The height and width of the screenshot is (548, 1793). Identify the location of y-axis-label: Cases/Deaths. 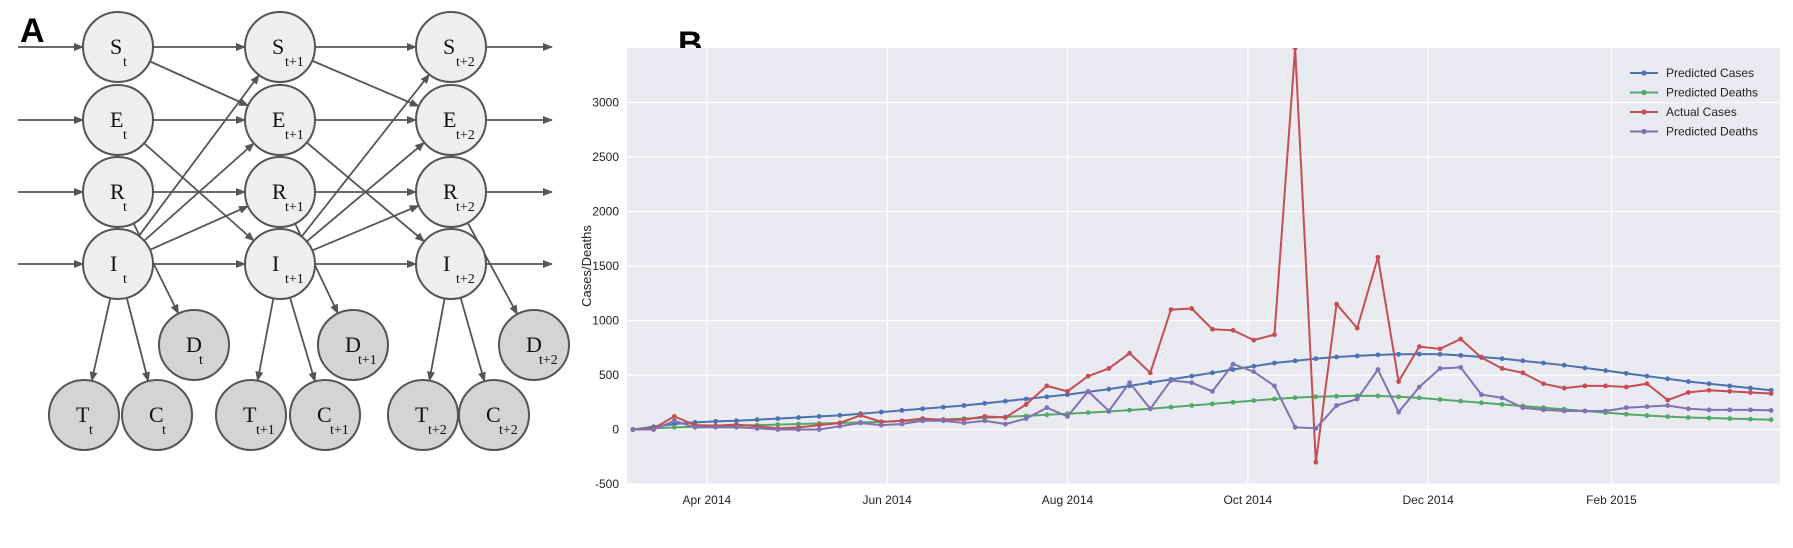
(586, 266).